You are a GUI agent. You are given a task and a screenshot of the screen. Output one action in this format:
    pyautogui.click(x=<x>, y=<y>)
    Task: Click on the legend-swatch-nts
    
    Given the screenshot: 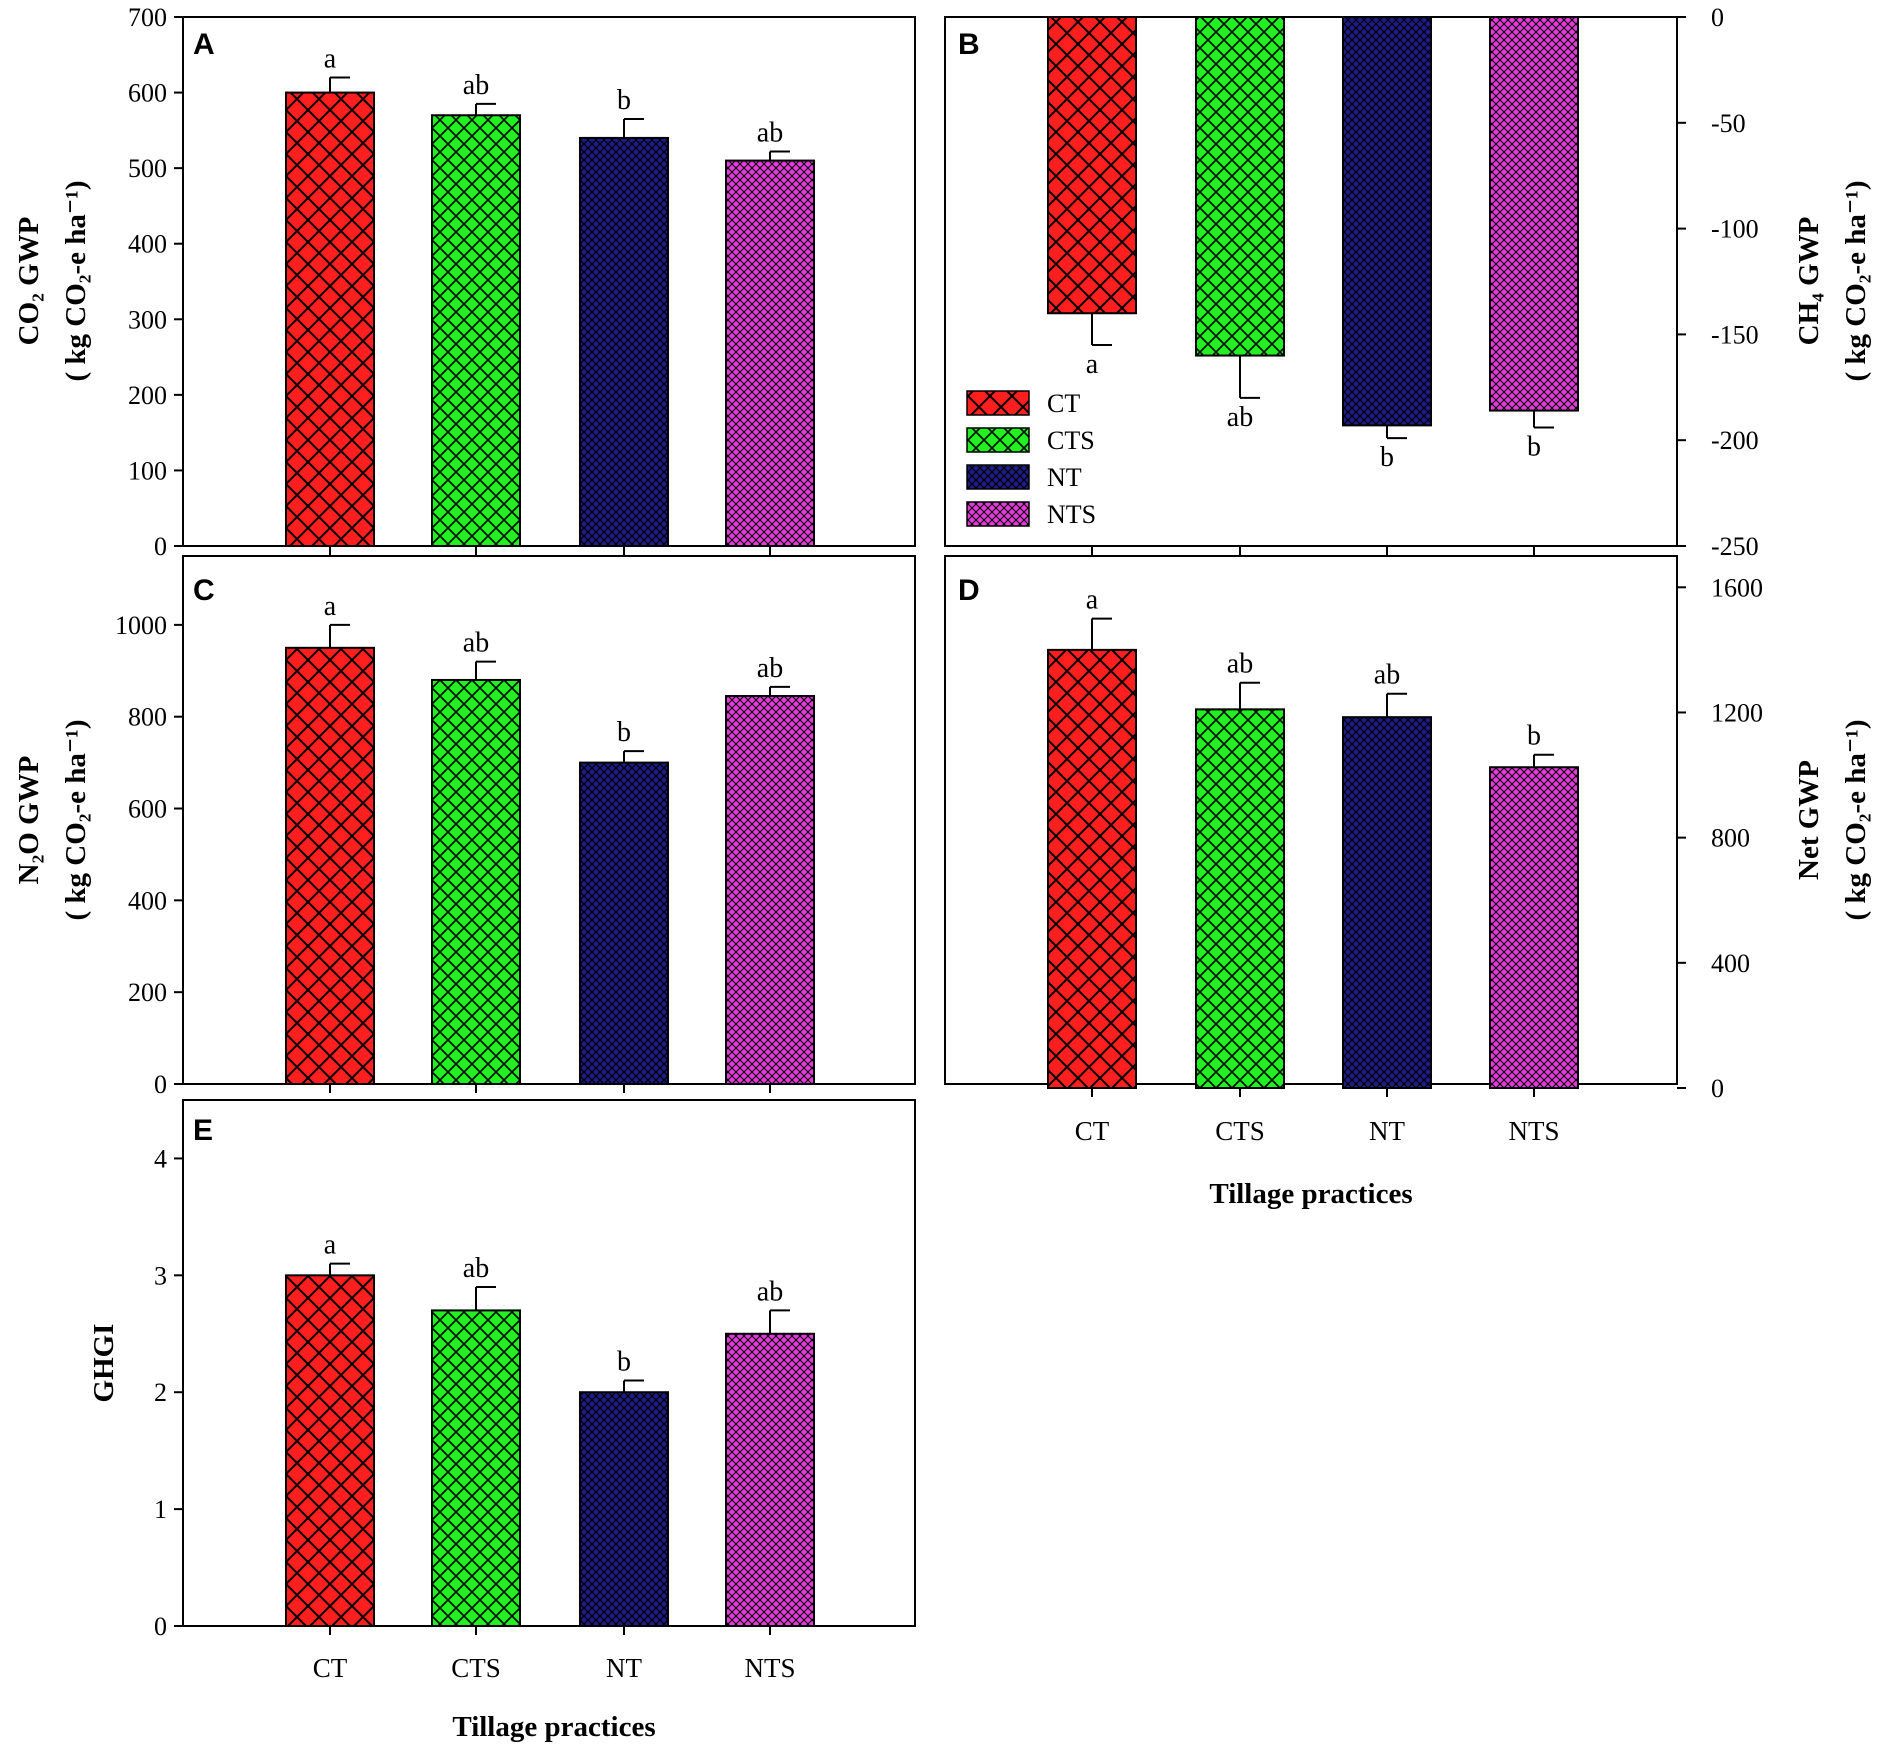 What is the action you would take?
    pyautogui.click(x=998, y=514)
    